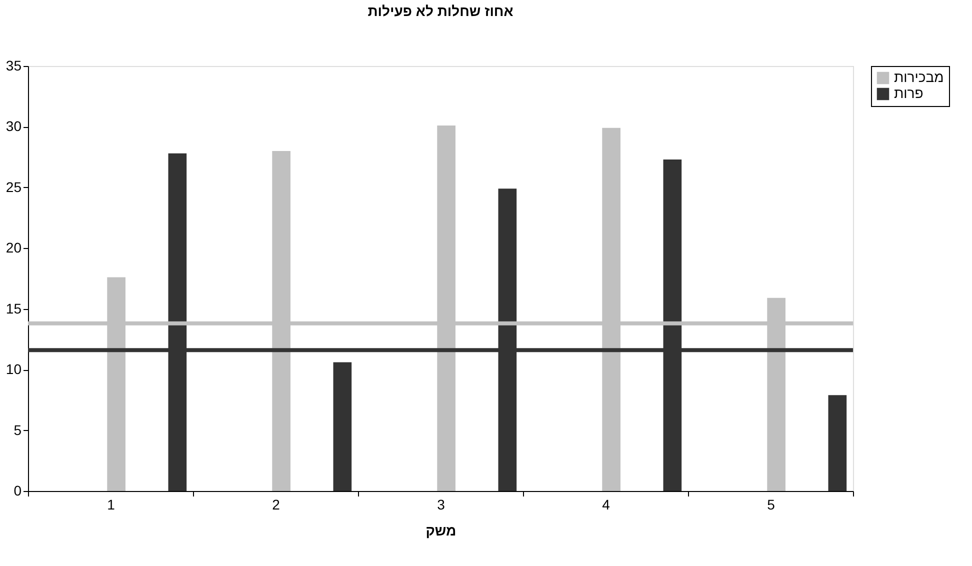  Describe the element at coordinates (14, 369) in the screenshot. I see `y-tick-label: 10` at that location.